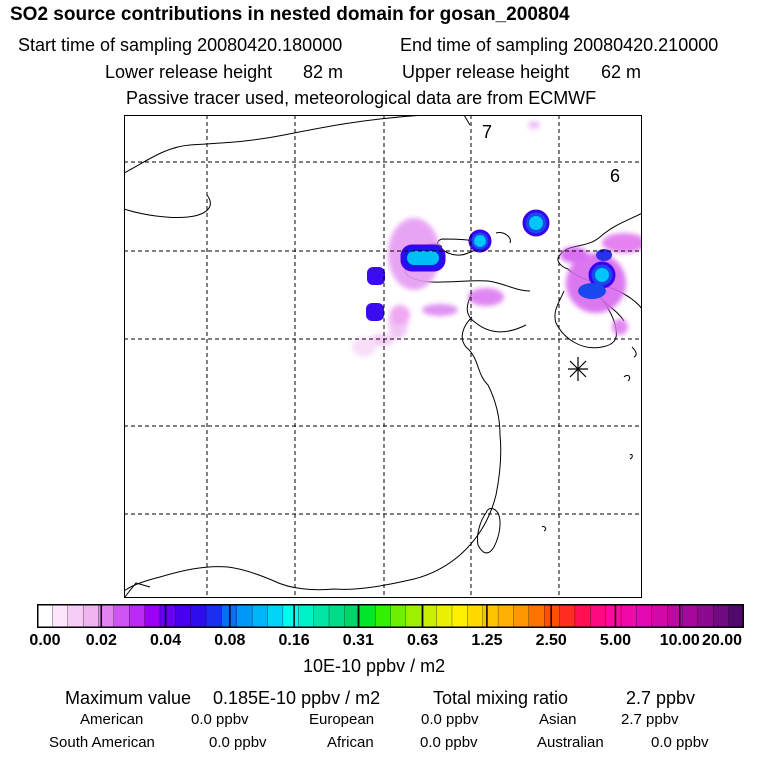 The width and height of the screenshot is (768, 768). Describe the element at coordinates (294, 640) in the screenshot. I see `colorbar-tick-label: 0.16` at that location.